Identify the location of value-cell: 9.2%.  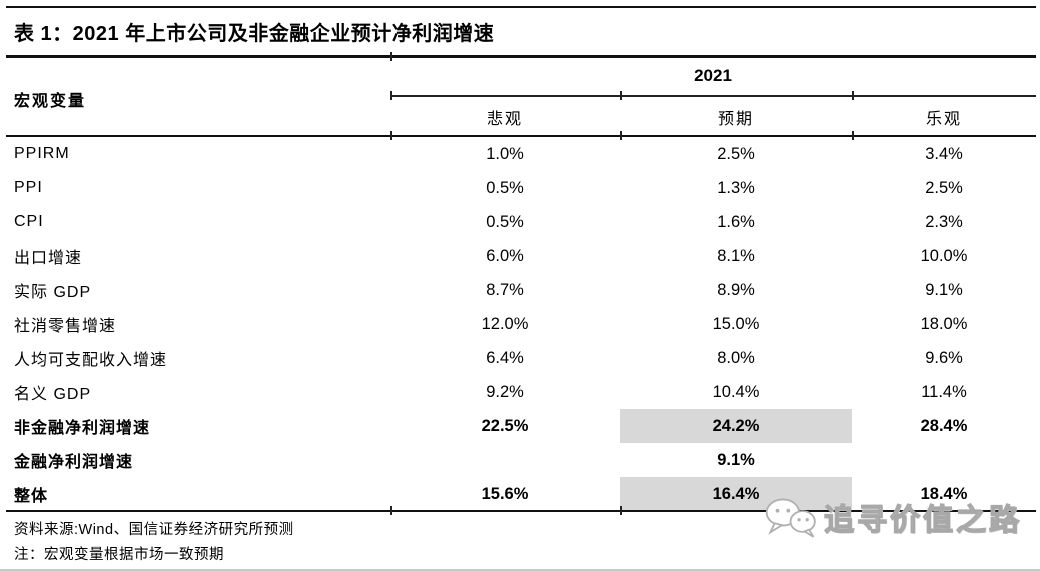
(505, 391).